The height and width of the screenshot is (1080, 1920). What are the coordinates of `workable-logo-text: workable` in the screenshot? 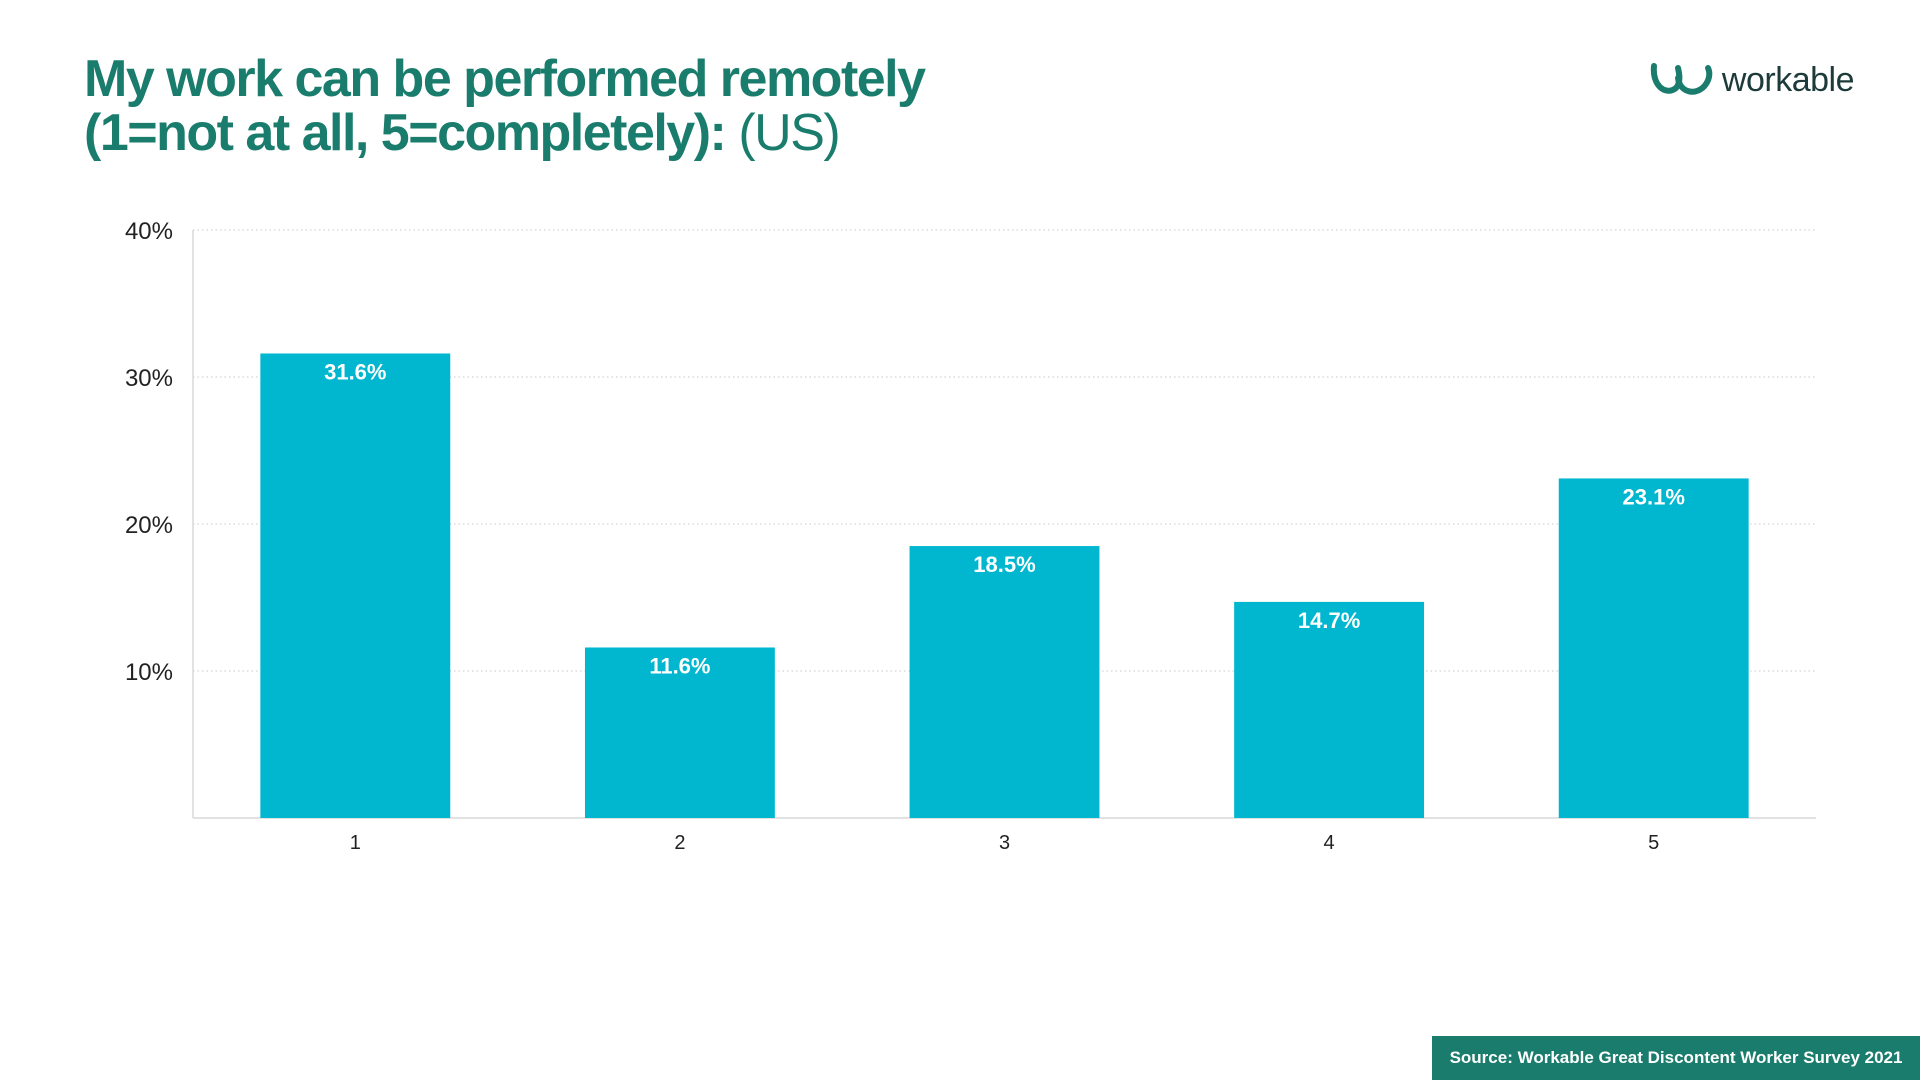 It's located at (1788, 79).